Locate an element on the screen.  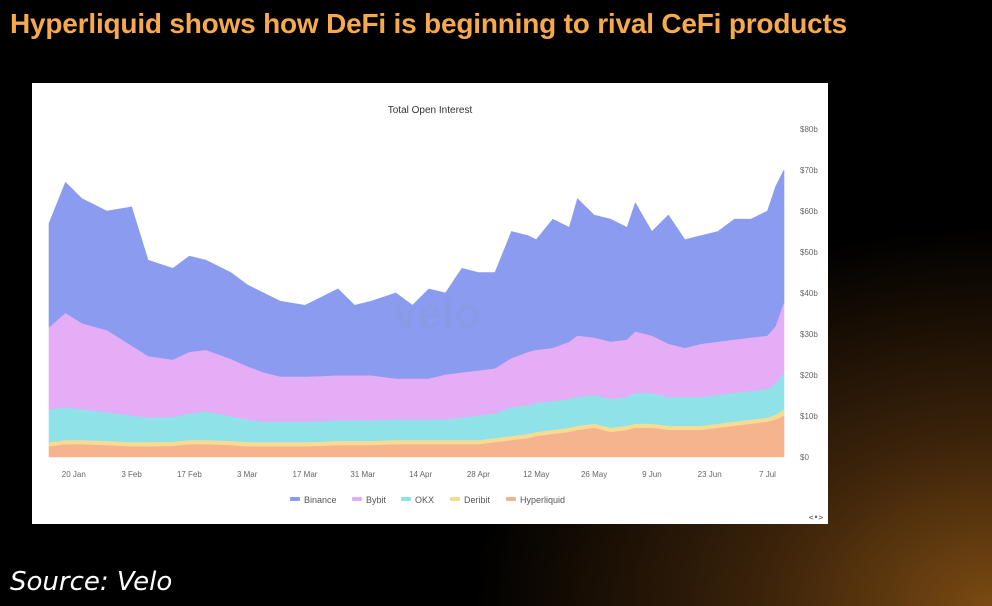
x-tick-label: 17 Mar is located at coordinates (305, 474).